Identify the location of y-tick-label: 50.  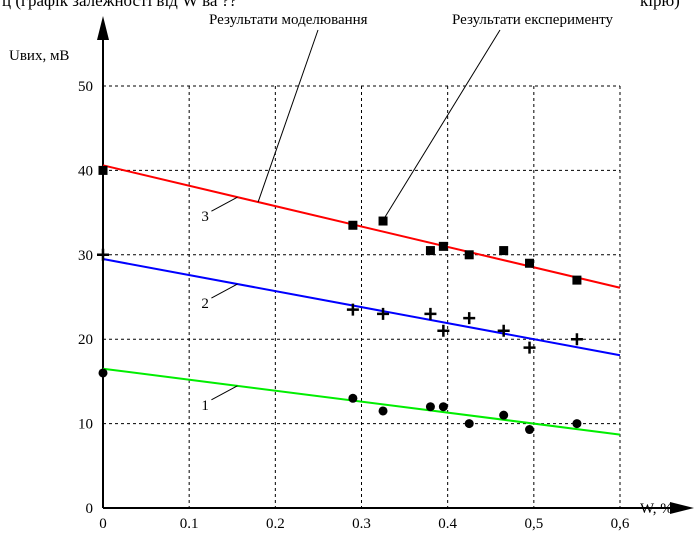
(85, 87).